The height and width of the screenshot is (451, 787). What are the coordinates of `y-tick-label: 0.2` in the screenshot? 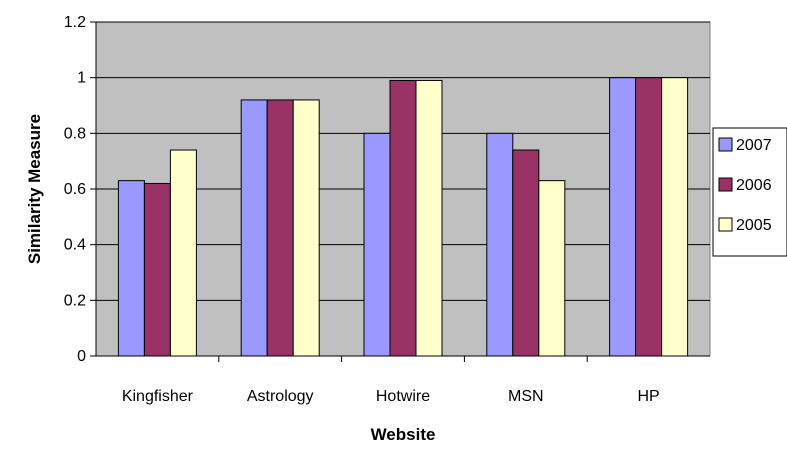 It's located at (75, 300).